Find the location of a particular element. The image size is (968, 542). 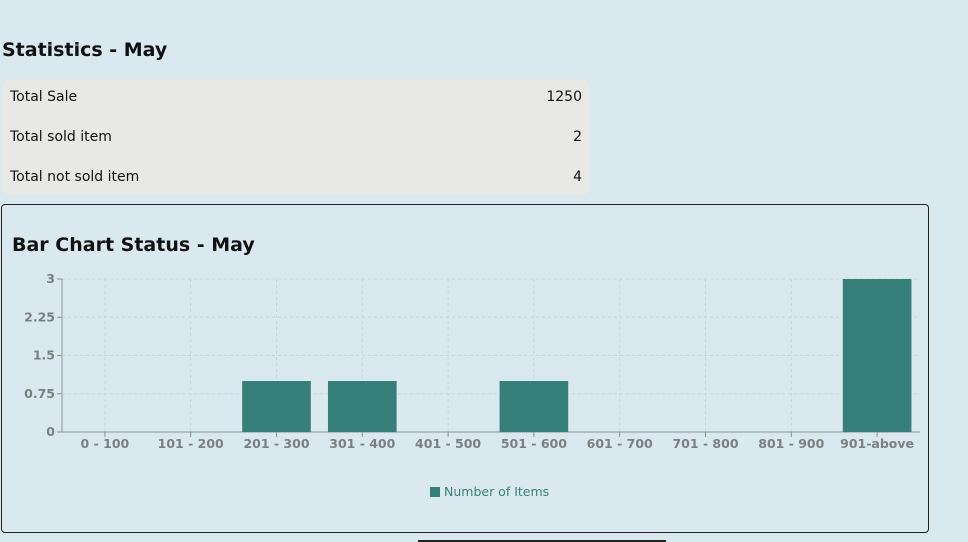

stat-label: Total Sale is located at coordinates (44, 97).